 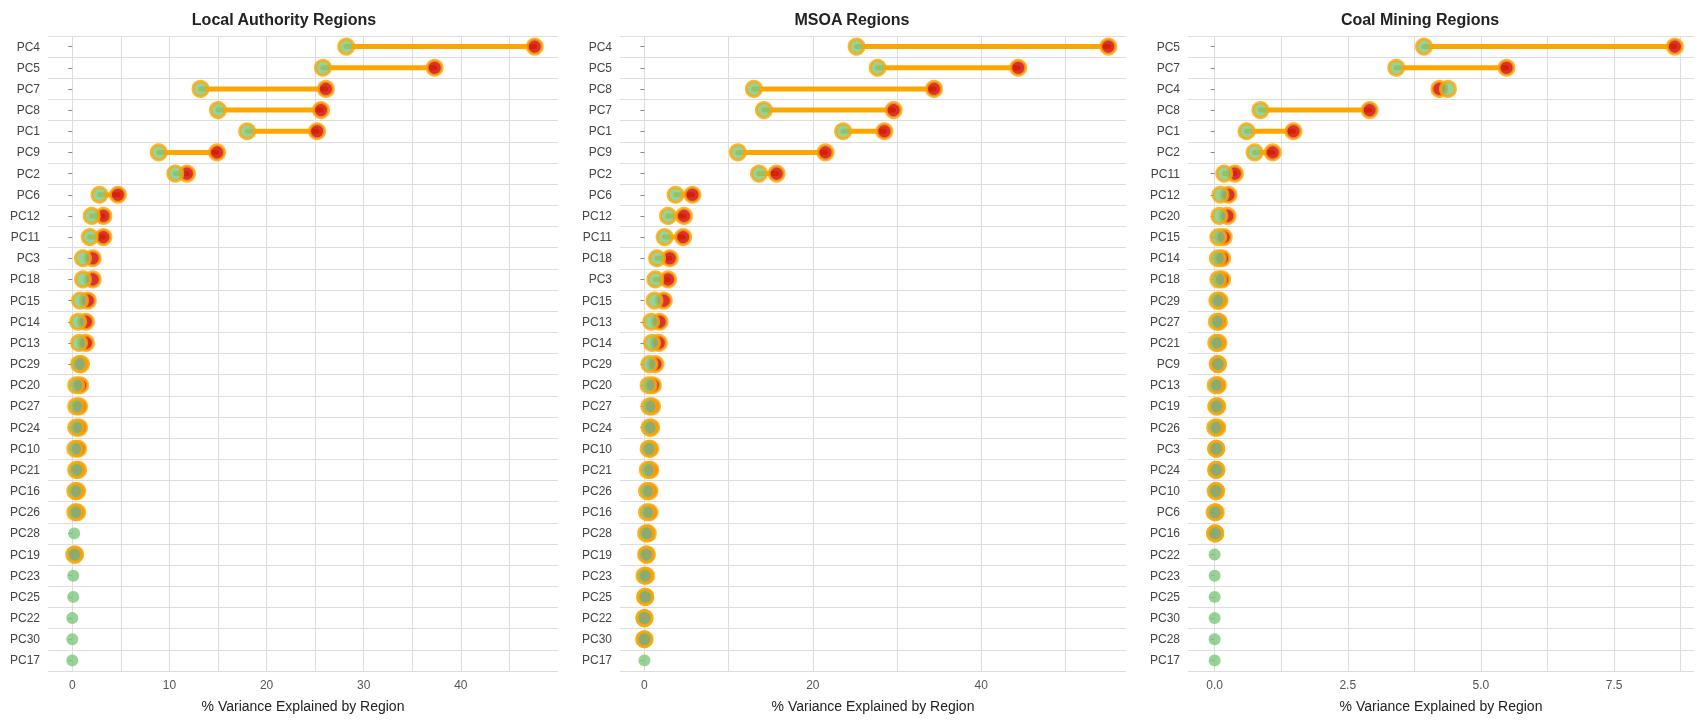 What do you see at coordinates (284, 19) in the screenshot?
I see `chart-title: Local Authority Regions` at bounding box center [284, 19].